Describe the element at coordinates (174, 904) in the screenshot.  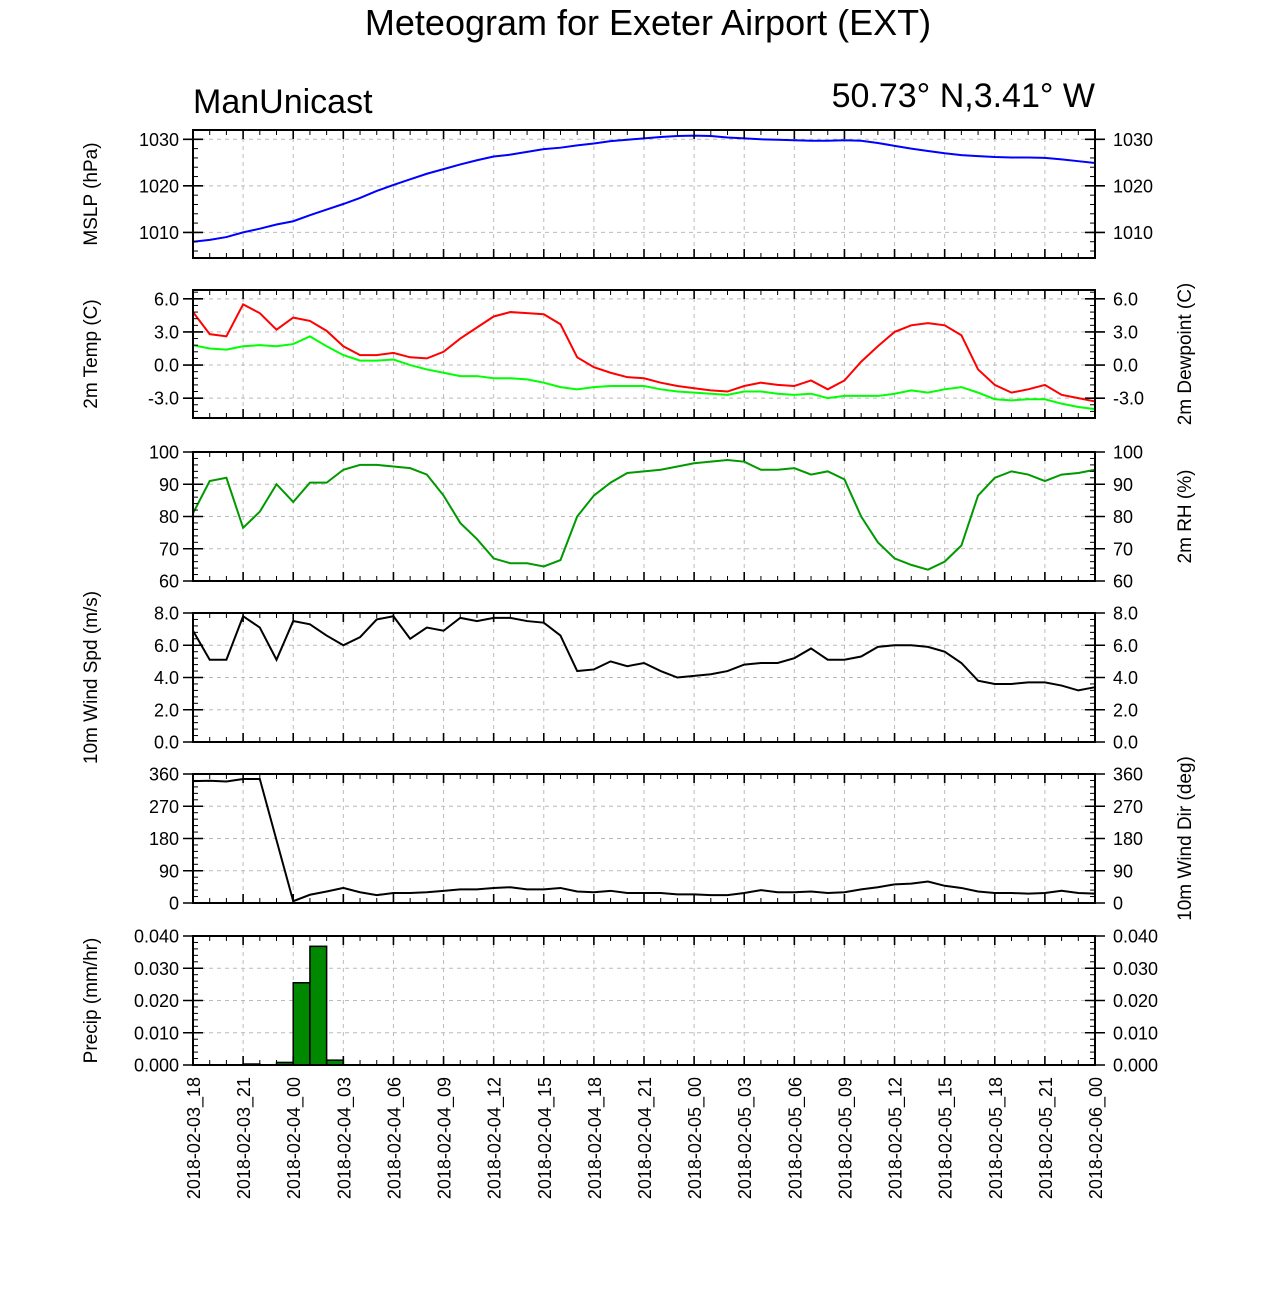
I see `y-tick-label-left: 0` at that location.